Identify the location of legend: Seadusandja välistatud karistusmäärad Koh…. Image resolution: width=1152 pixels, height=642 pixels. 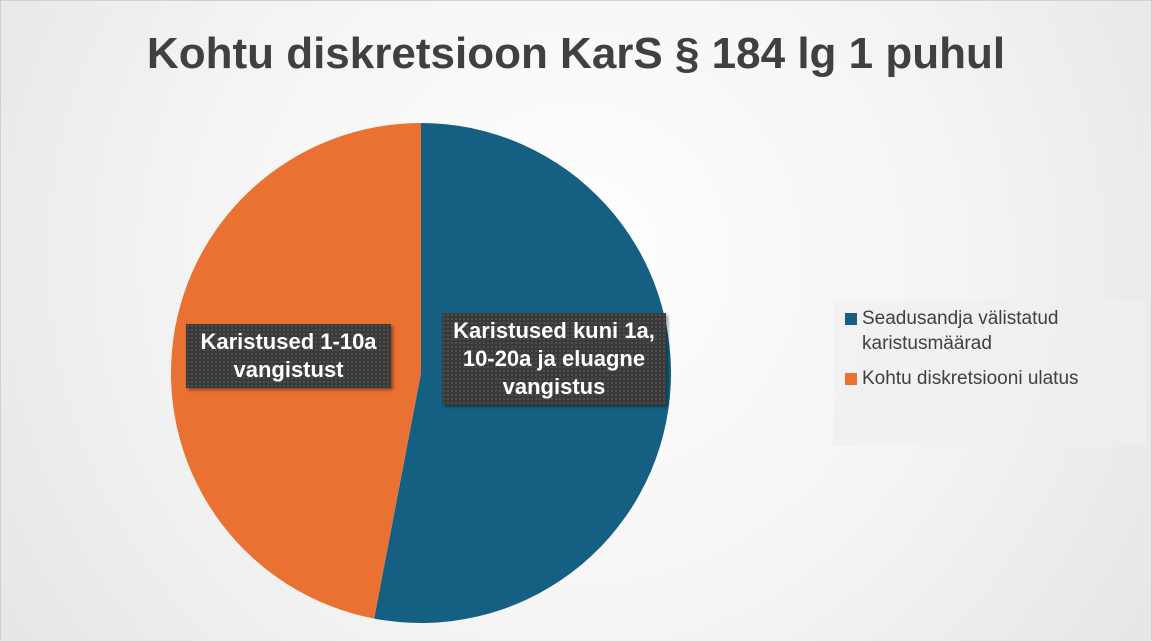
(989, 373).